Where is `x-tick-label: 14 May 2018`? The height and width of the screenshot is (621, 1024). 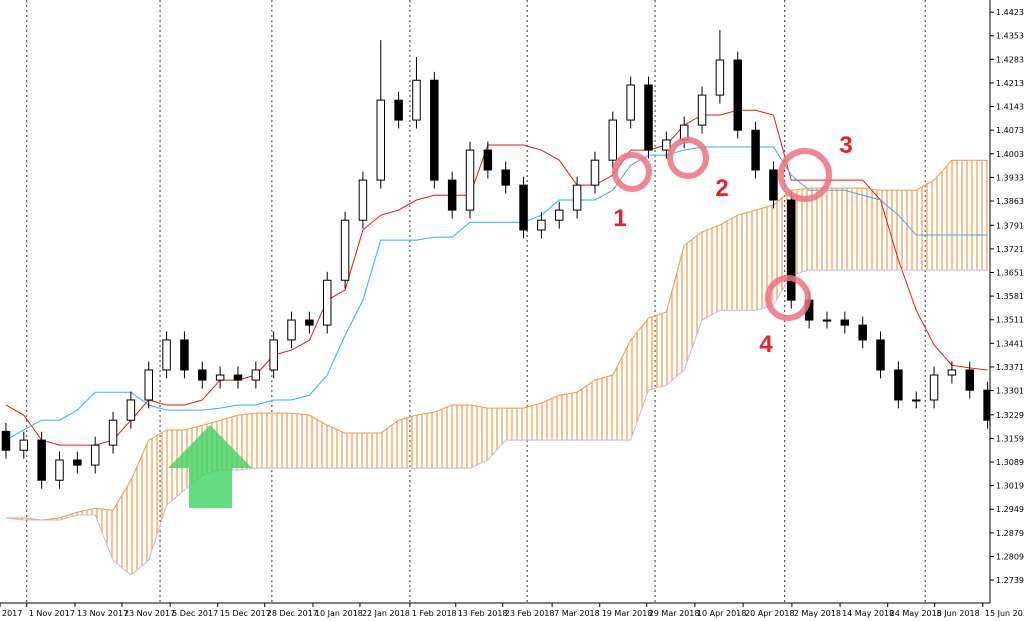 x-tick-label: 14 May 2018 is located at coordinates (868, 613).